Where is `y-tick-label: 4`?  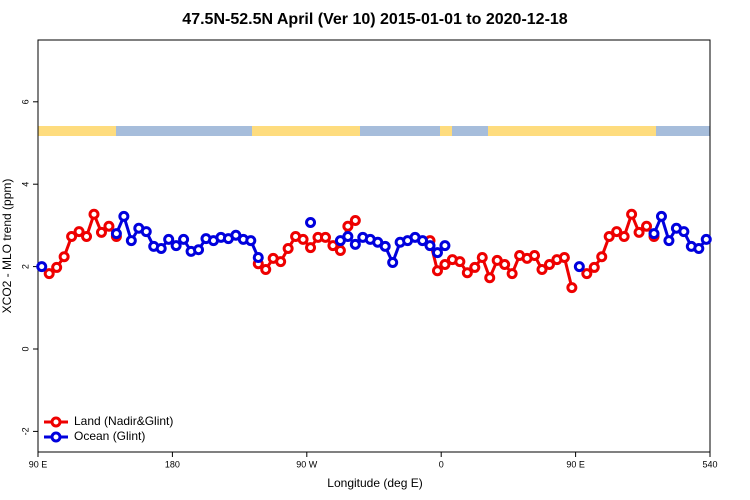
y-tick-label: 4 is located at coordinates (25, 184).